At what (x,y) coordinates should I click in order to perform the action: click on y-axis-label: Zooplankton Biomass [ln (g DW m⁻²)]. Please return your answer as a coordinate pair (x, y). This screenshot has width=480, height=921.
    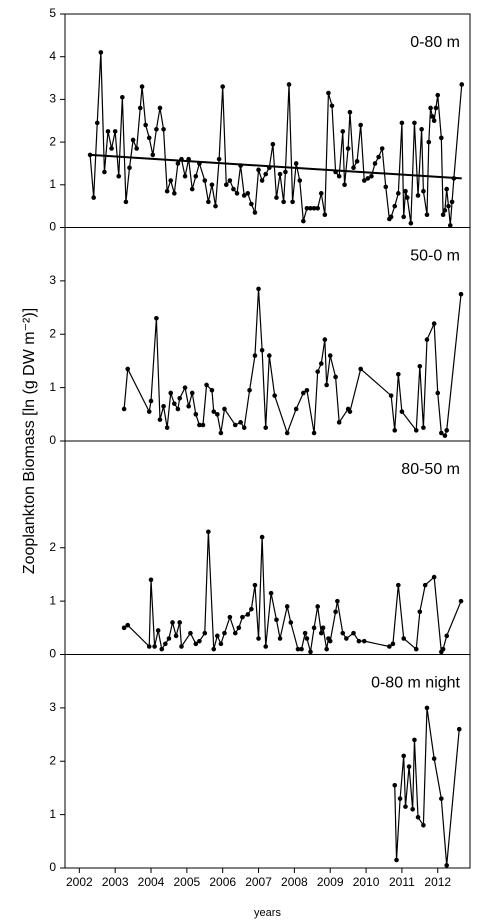
    Looking at the image, I should click on (29, 441).